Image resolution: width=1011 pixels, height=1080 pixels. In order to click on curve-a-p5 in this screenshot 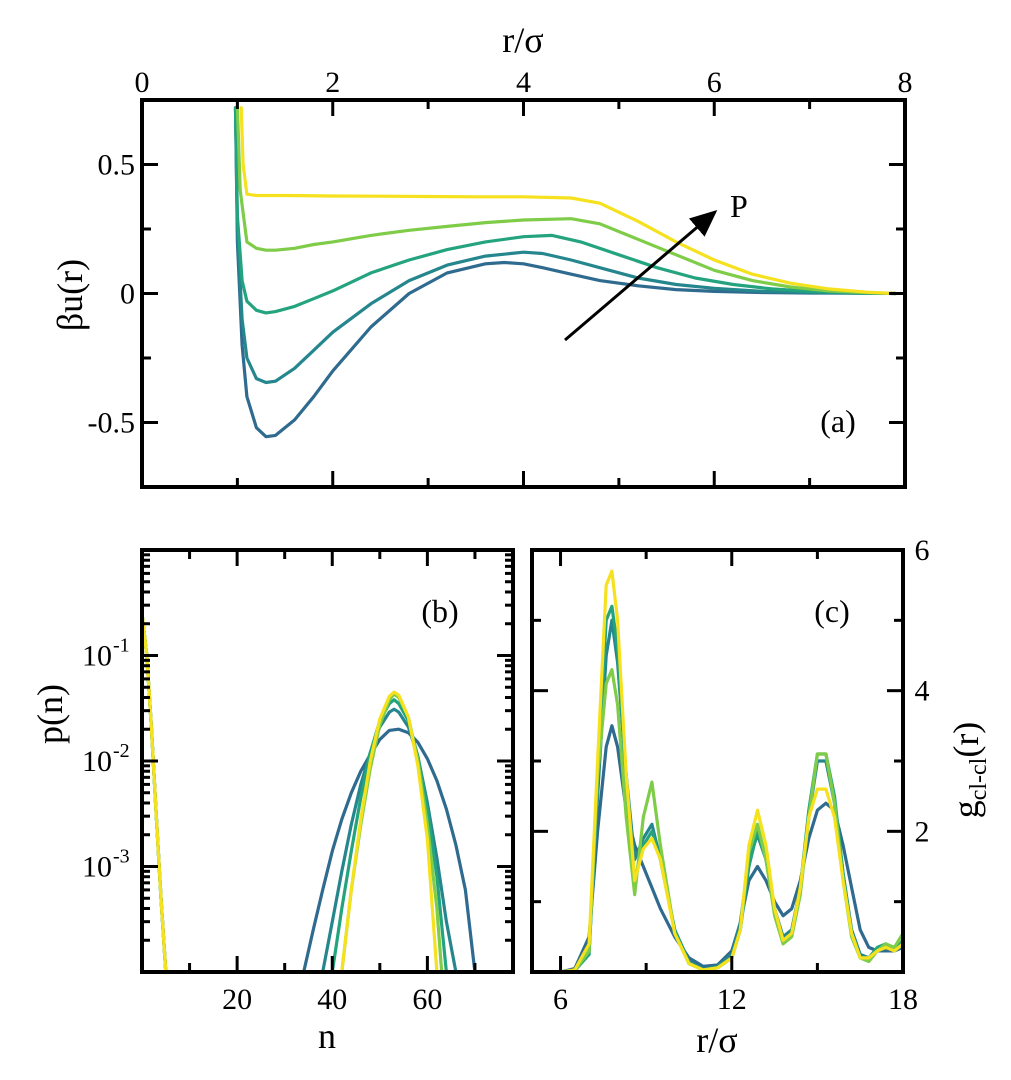, I will do `click(568, 201)`.